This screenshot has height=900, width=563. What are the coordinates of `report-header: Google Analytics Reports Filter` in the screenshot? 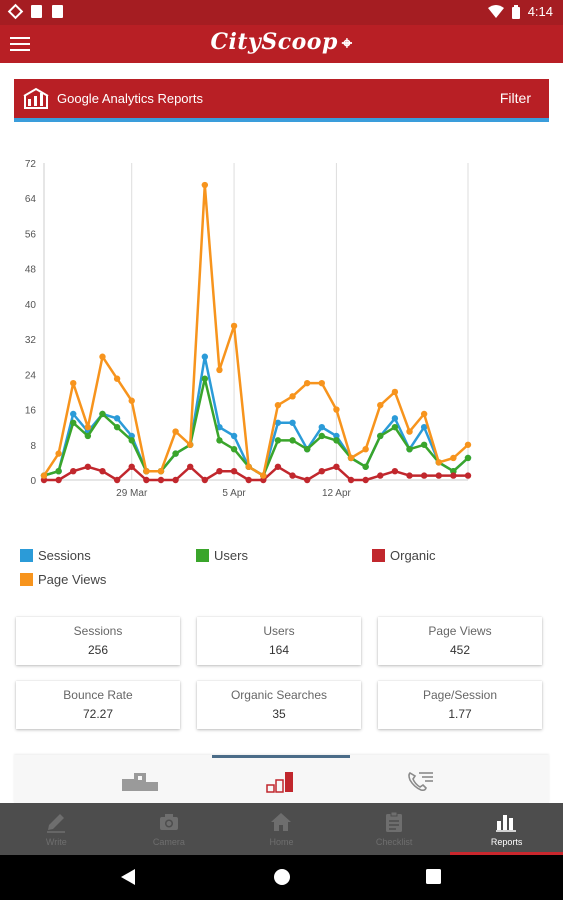 It's located at (281, 100).